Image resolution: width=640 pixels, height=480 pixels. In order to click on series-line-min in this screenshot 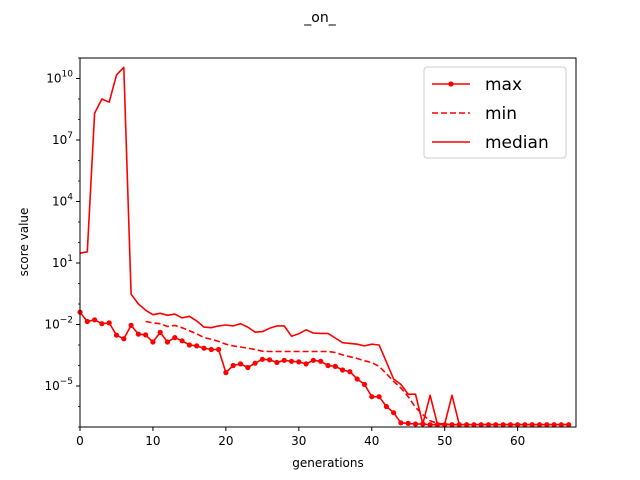, I will do `click(357, 373)`.